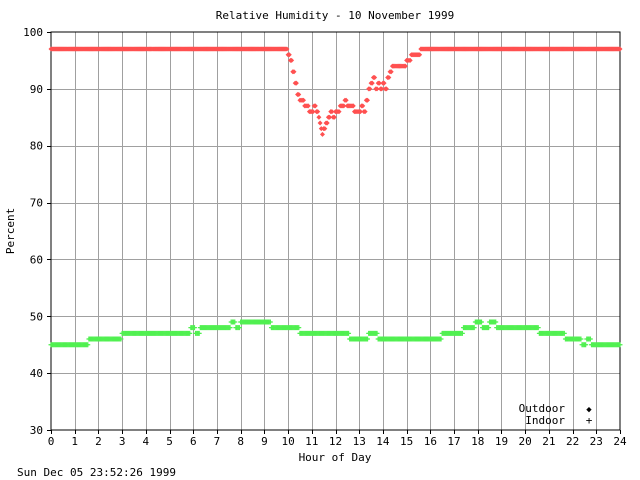 The image size is (640, 480). Describe the element at coordinates (596, 441) in the screenshot. I see `x-tick-label: 23` at that location.